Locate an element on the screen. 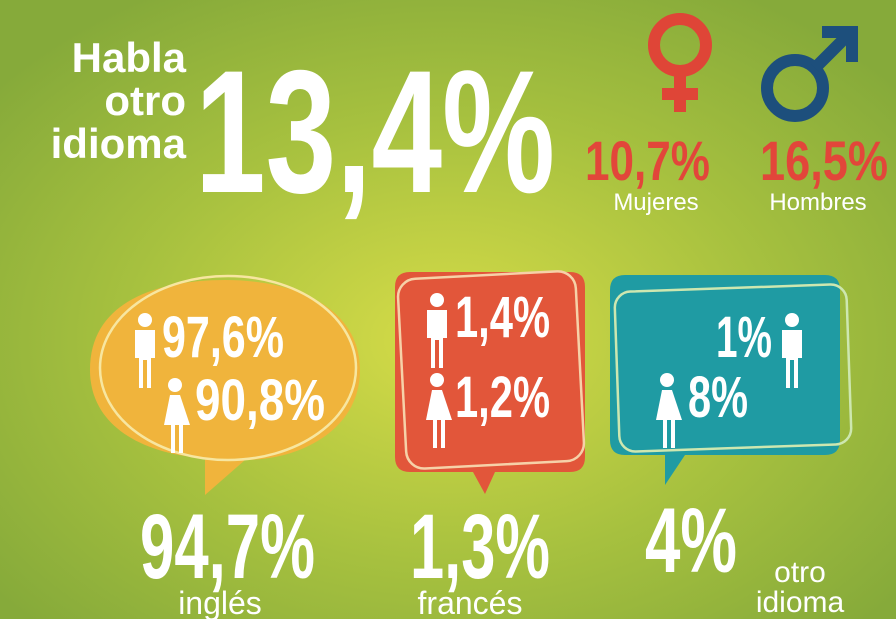 This screenshot has height=619, width=896. language-total: 4% is located at coordinates (691, 541).